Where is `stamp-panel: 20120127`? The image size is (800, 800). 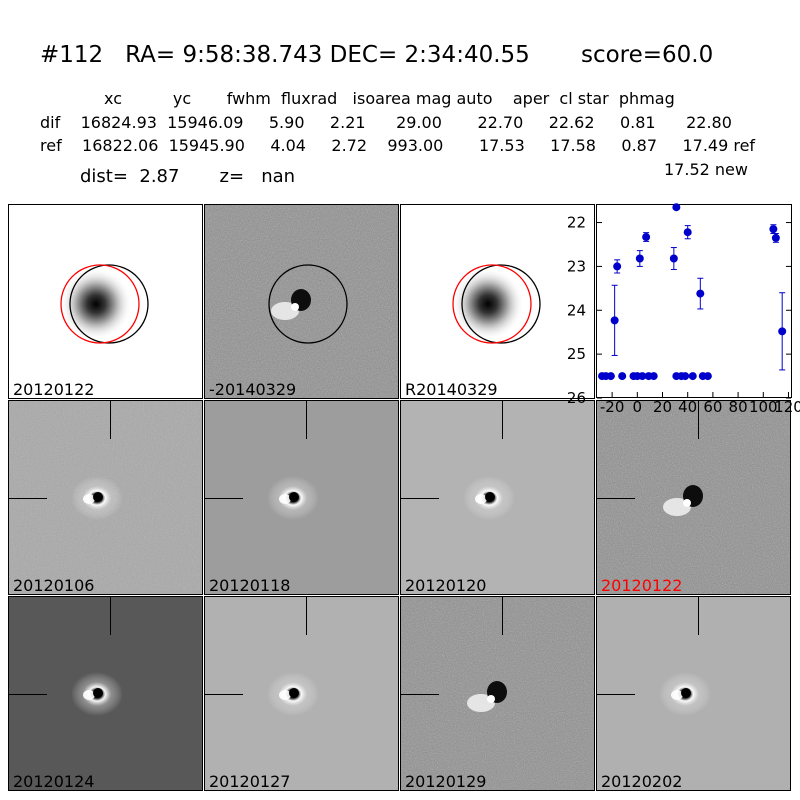 stamp-panel: 20120127 is located at coordinates (301, 693).